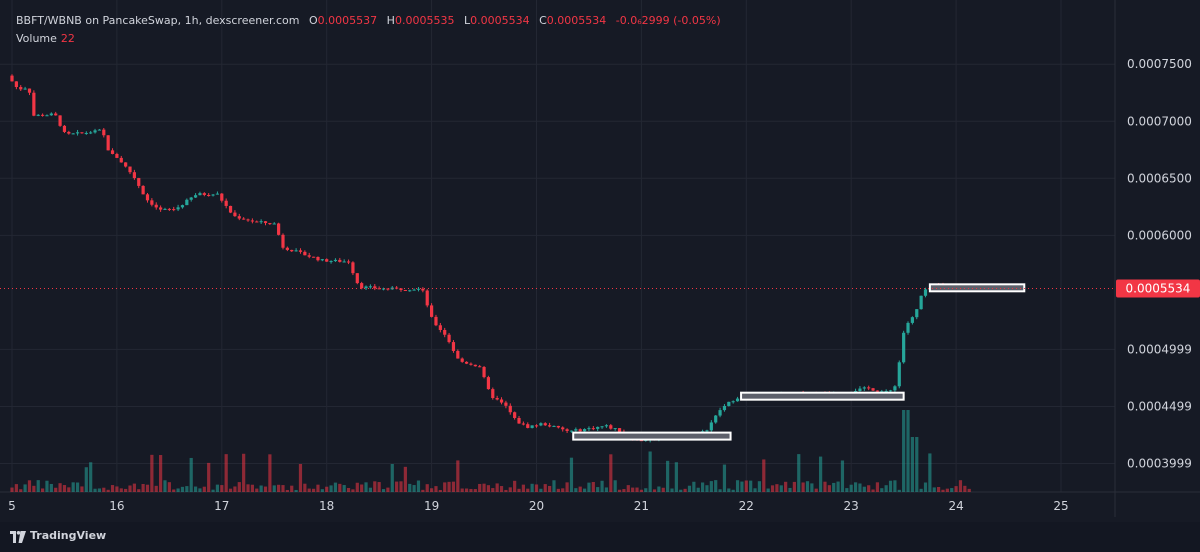  Describe the element at coordinates (1159, 64) in the screenshot. I see `y-tick-label: 0.0007500` at that location.